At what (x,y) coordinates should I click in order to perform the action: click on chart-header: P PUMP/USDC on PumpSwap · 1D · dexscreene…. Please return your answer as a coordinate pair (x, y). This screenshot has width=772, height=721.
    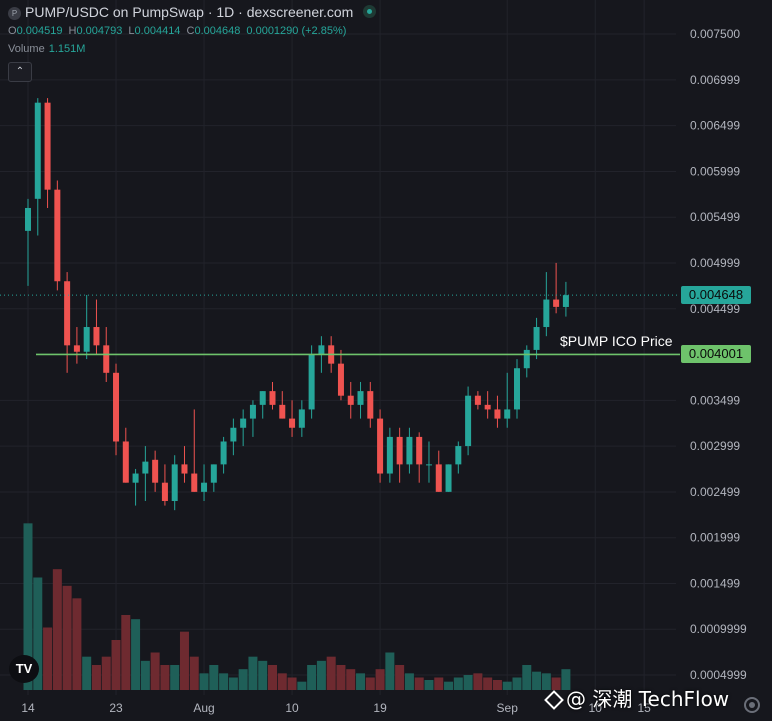
    Looking at the image, I should click on (192, 12).